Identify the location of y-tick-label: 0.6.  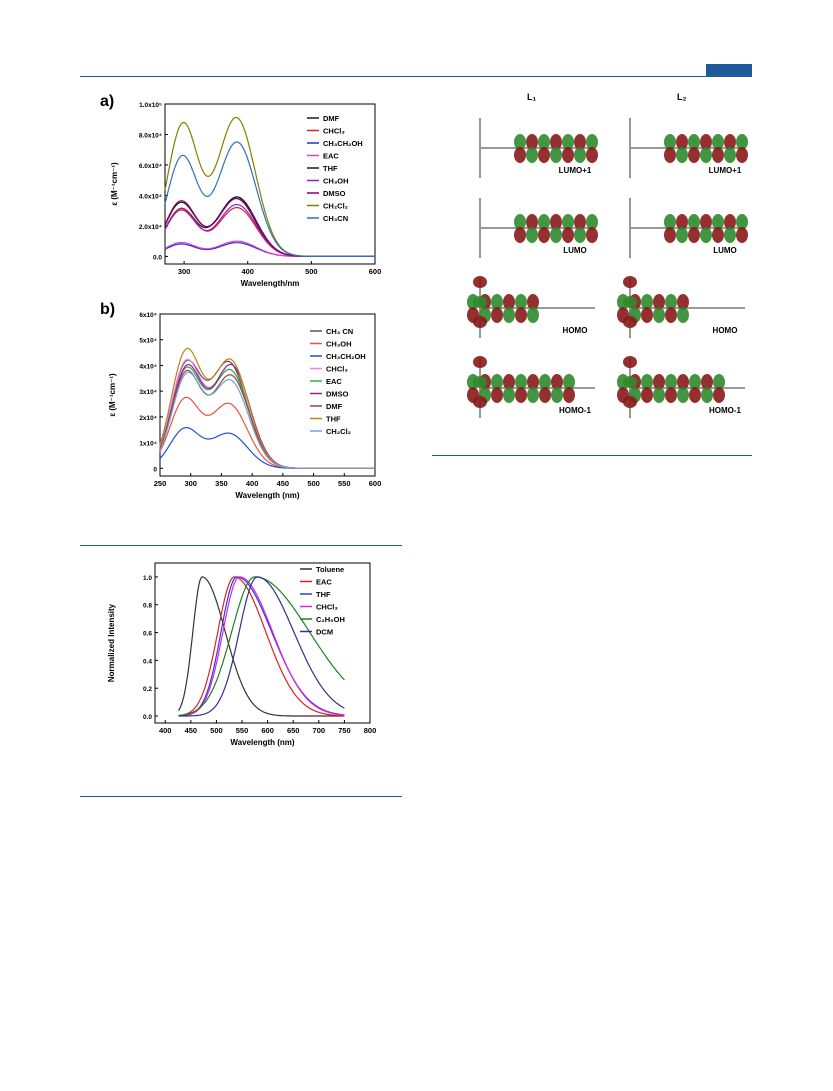
(147, 634).